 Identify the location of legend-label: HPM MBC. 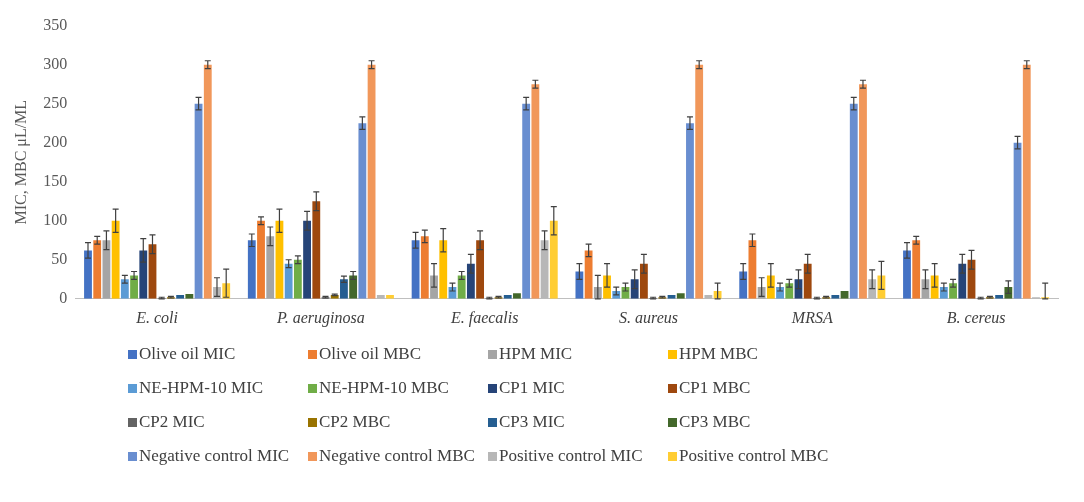
(718, 354).